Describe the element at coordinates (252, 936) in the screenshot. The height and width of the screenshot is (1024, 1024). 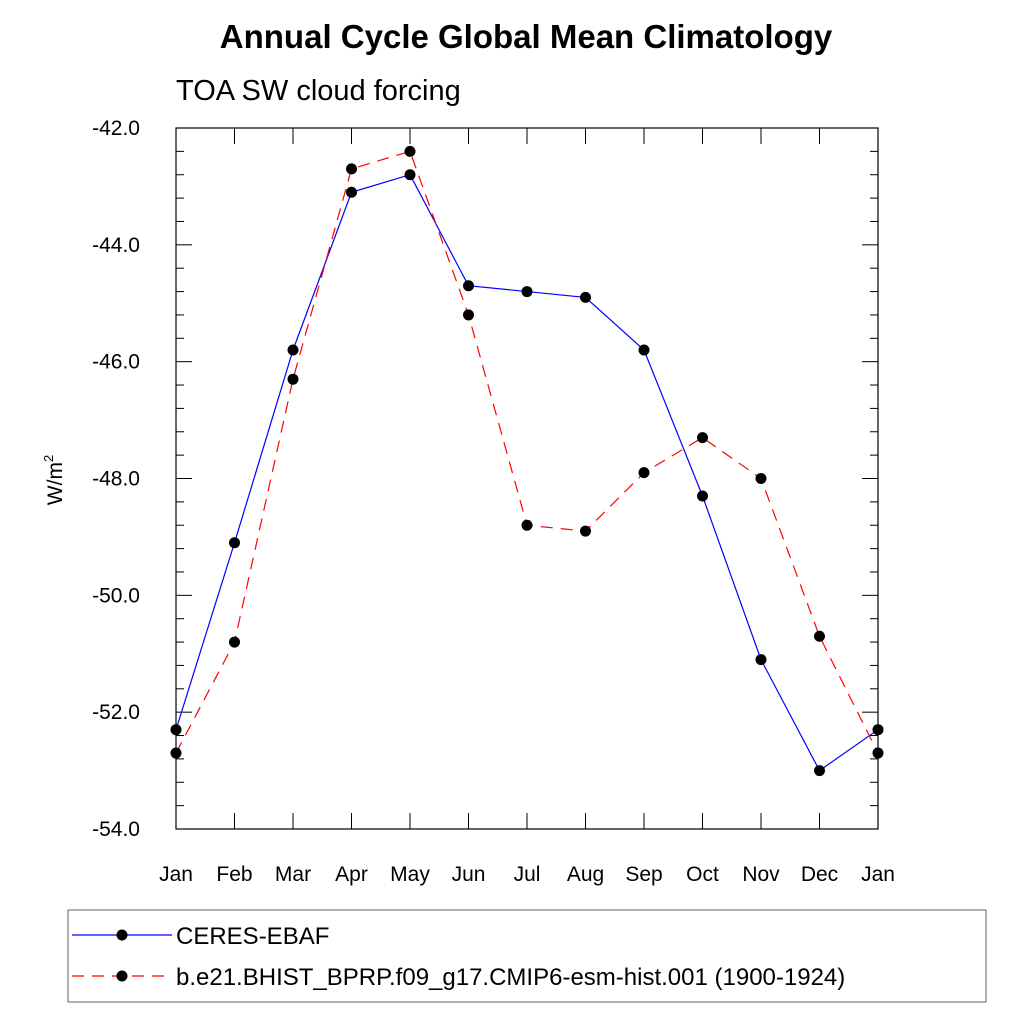
I see `legend-label-ceres: CERES-EBAF` at that location.